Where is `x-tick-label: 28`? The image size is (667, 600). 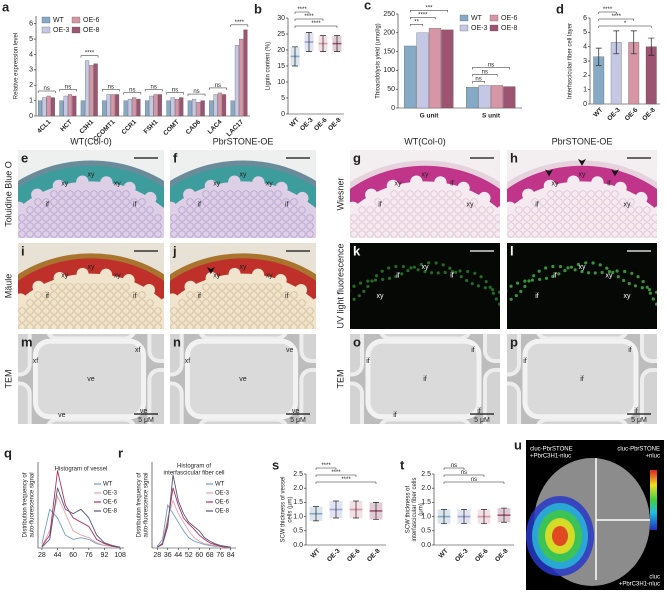 x-tick-label: 28 is located at coordinates (157, 555).